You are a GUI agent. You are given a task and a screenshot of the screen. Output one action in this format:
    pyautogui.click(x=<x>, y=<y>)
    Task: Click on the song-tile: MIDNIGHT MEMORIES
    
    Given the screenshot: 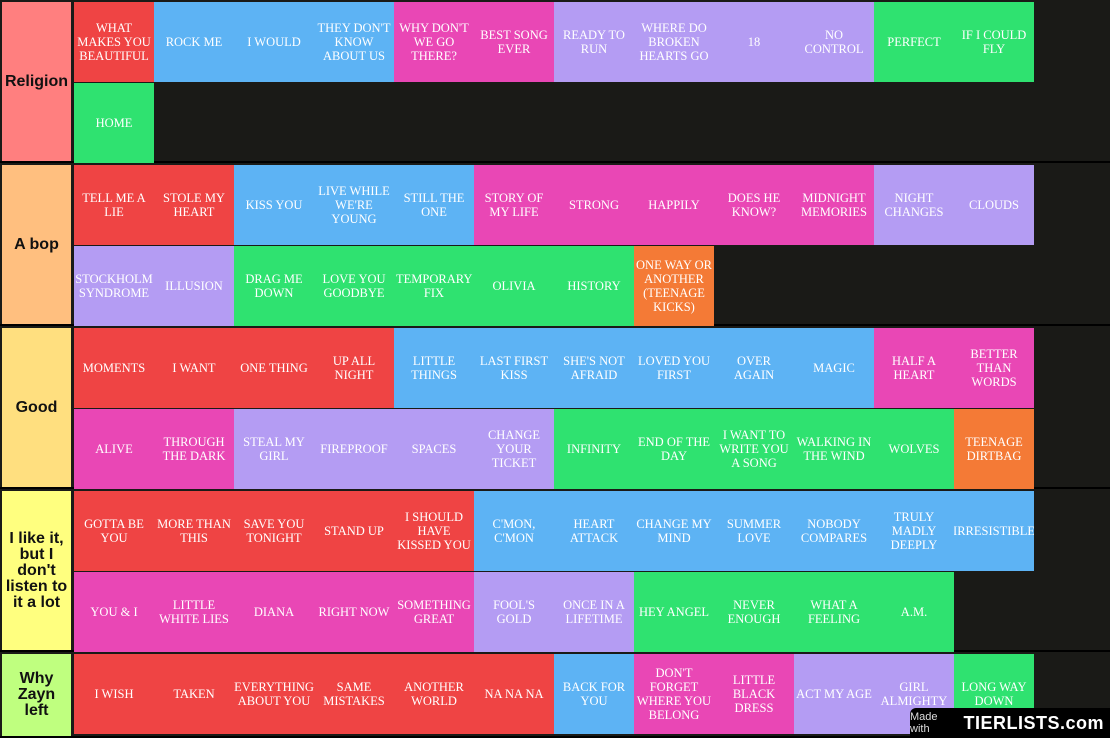 What is the action you would take?
    pyautogui.click(x=834, y=205)
    